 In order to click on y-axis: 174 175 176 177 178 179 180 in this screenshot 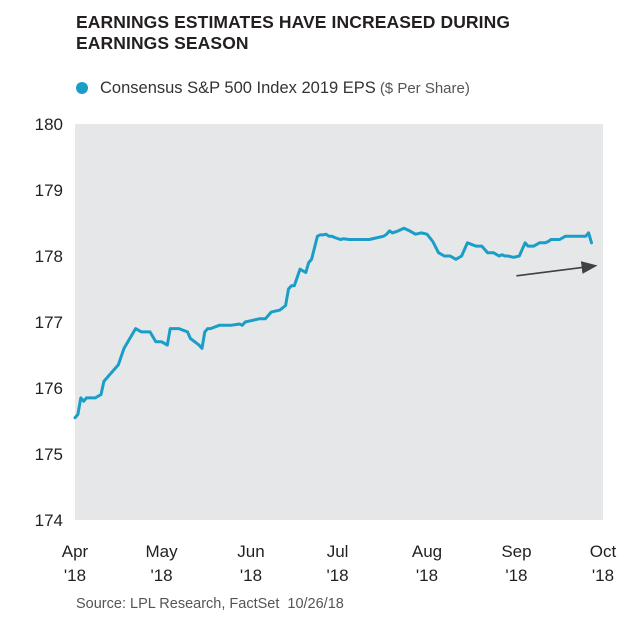, I will do `click(49, 322)`.